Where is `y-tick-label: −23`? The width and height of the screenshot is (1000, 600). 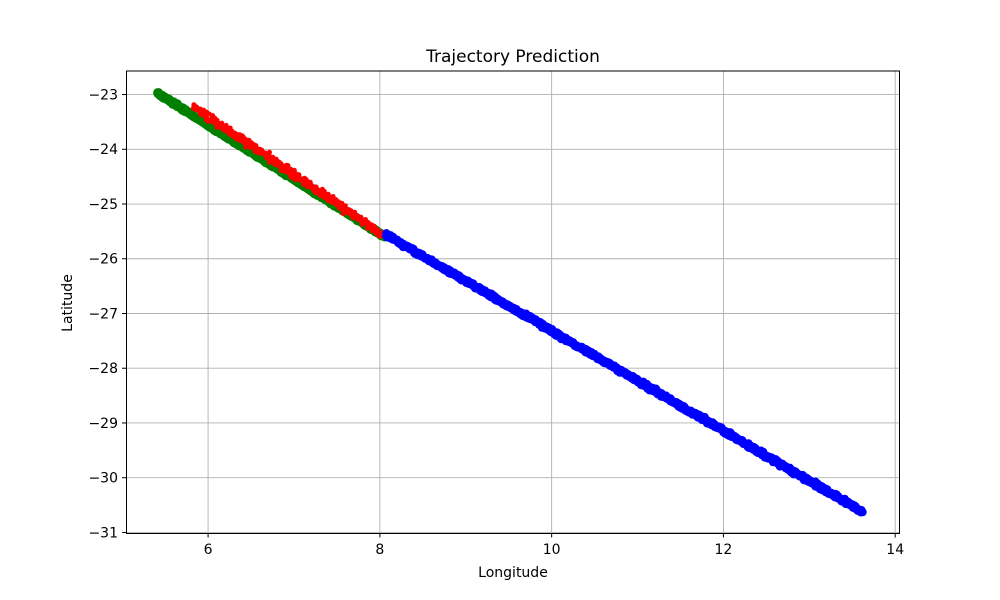 y-tick-label: −23 is located at coordinates (103, 95).